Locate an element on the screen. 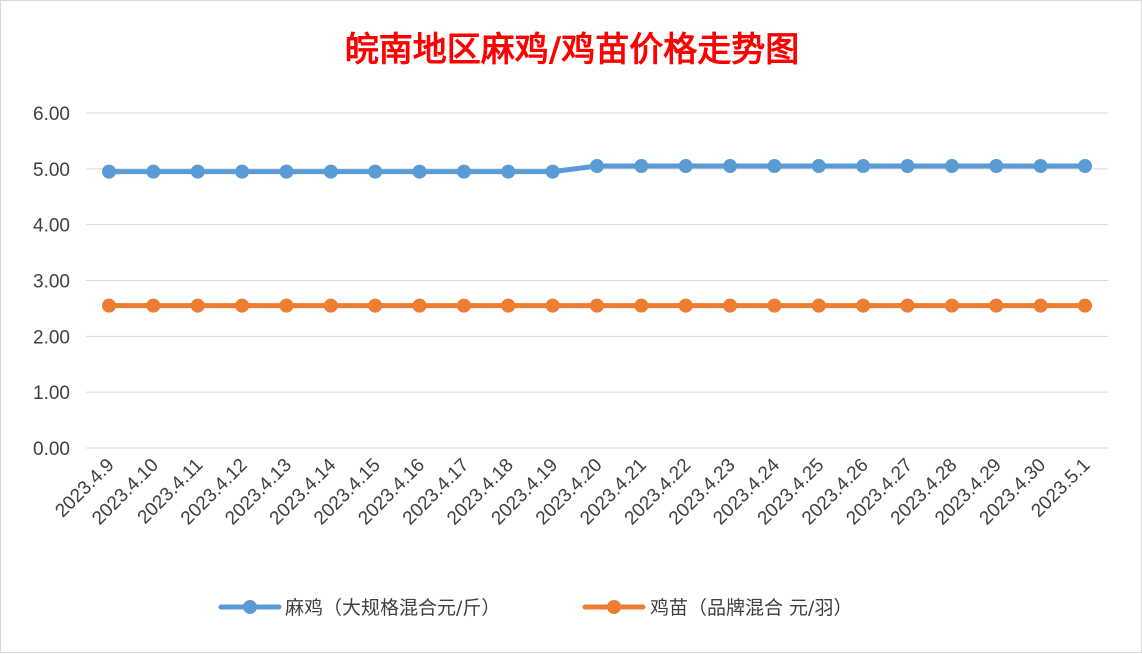  legend-item-1: 麻鸡（大规格混合元/斤） is located at coordinates (359, 608).